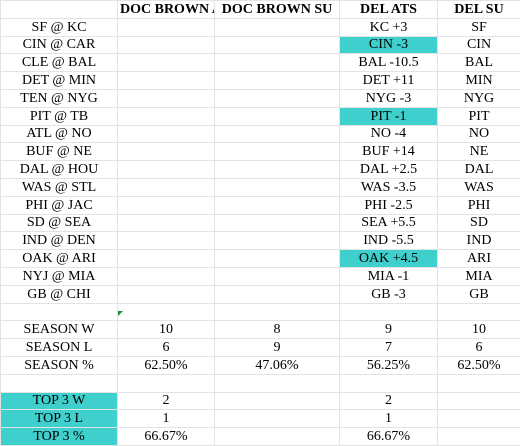 The image size is (520, 446). I want to click on del-ats-cell: 2, so click(389, 401).